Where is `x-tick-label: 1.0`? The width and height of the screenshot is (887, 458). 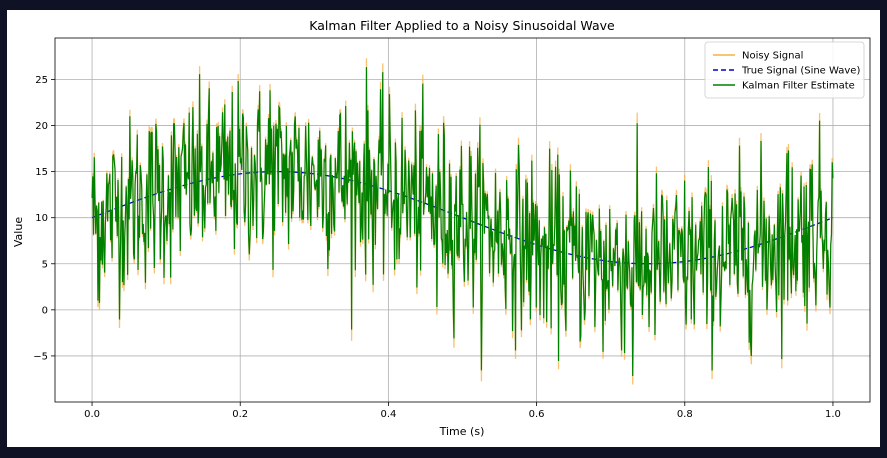 x-tick-label: 1.0 is located at coordinates (833, 414).